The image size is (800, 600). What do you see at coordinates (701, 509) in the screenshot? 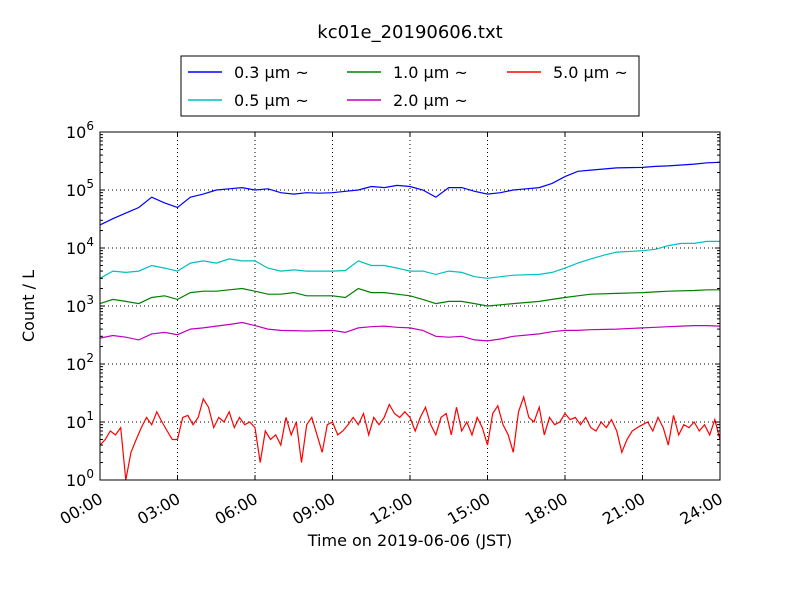
I see `x-tick-label: 24:00` at bounding box center [701, 509].